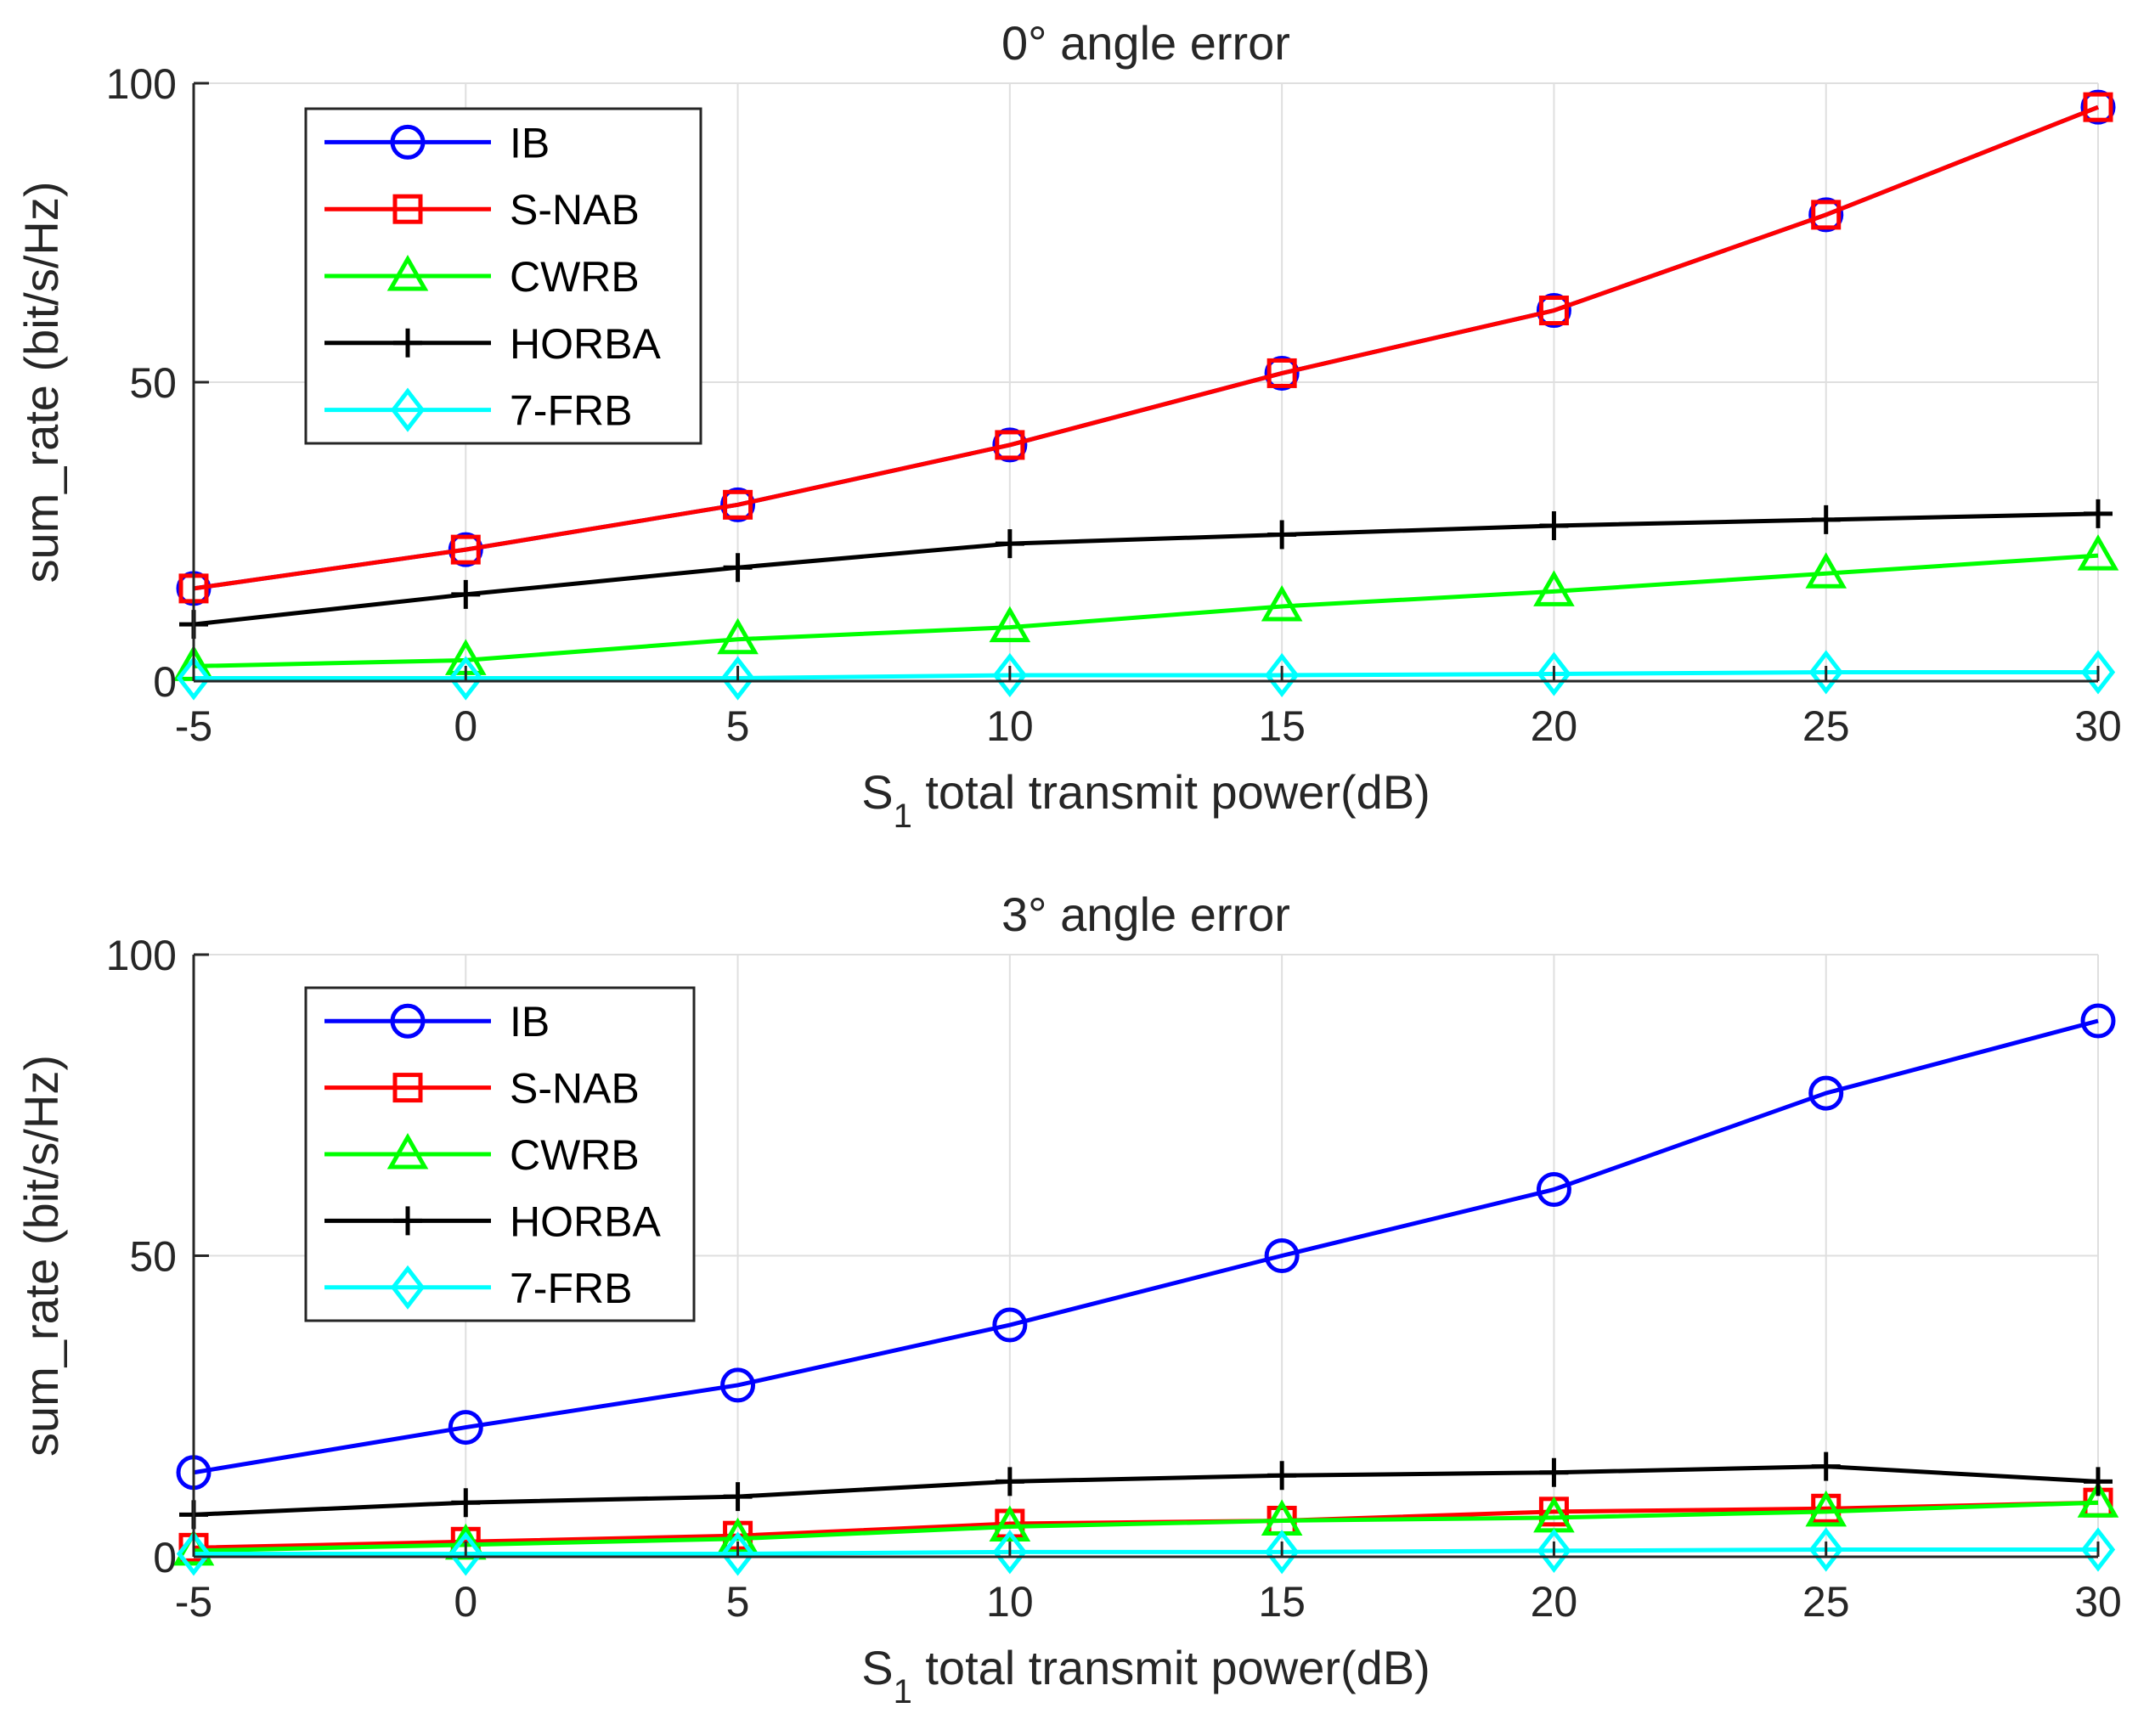  What do you see at coordinates (1146, 674) in the screenshot?
I see `series-line-7-frb` at bounding box center [1146, 674].